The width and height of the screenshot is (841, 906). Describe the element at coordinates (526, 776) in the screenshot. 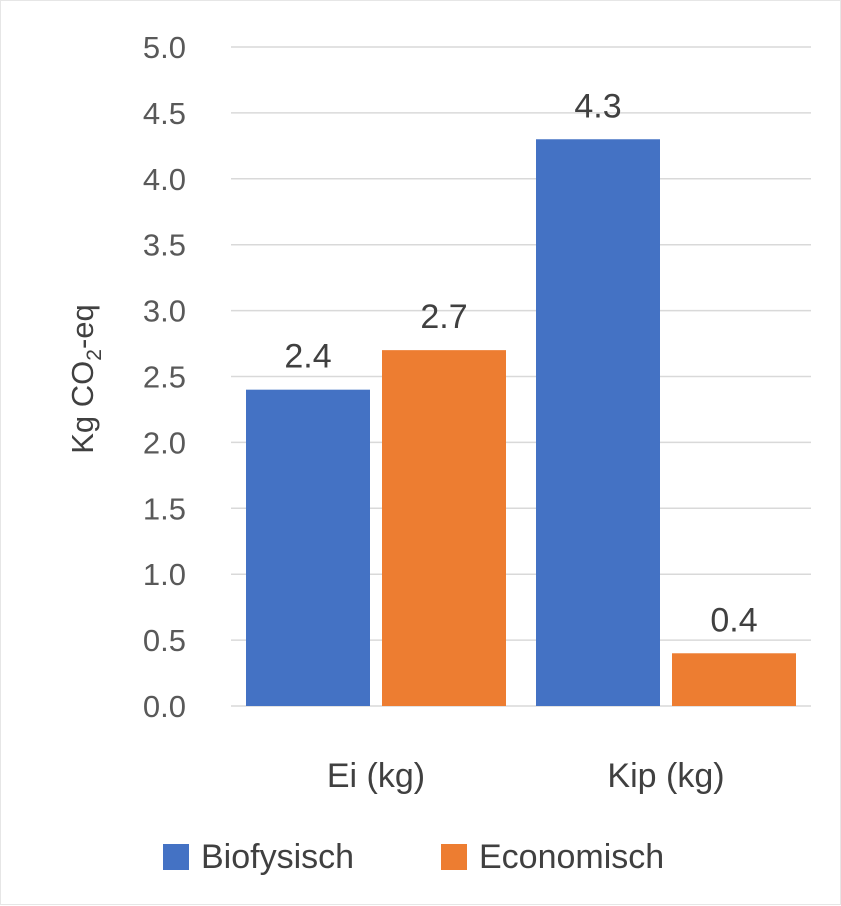

I see `x-axis-categories: Ei (kg) Kip (kg)` at that location.